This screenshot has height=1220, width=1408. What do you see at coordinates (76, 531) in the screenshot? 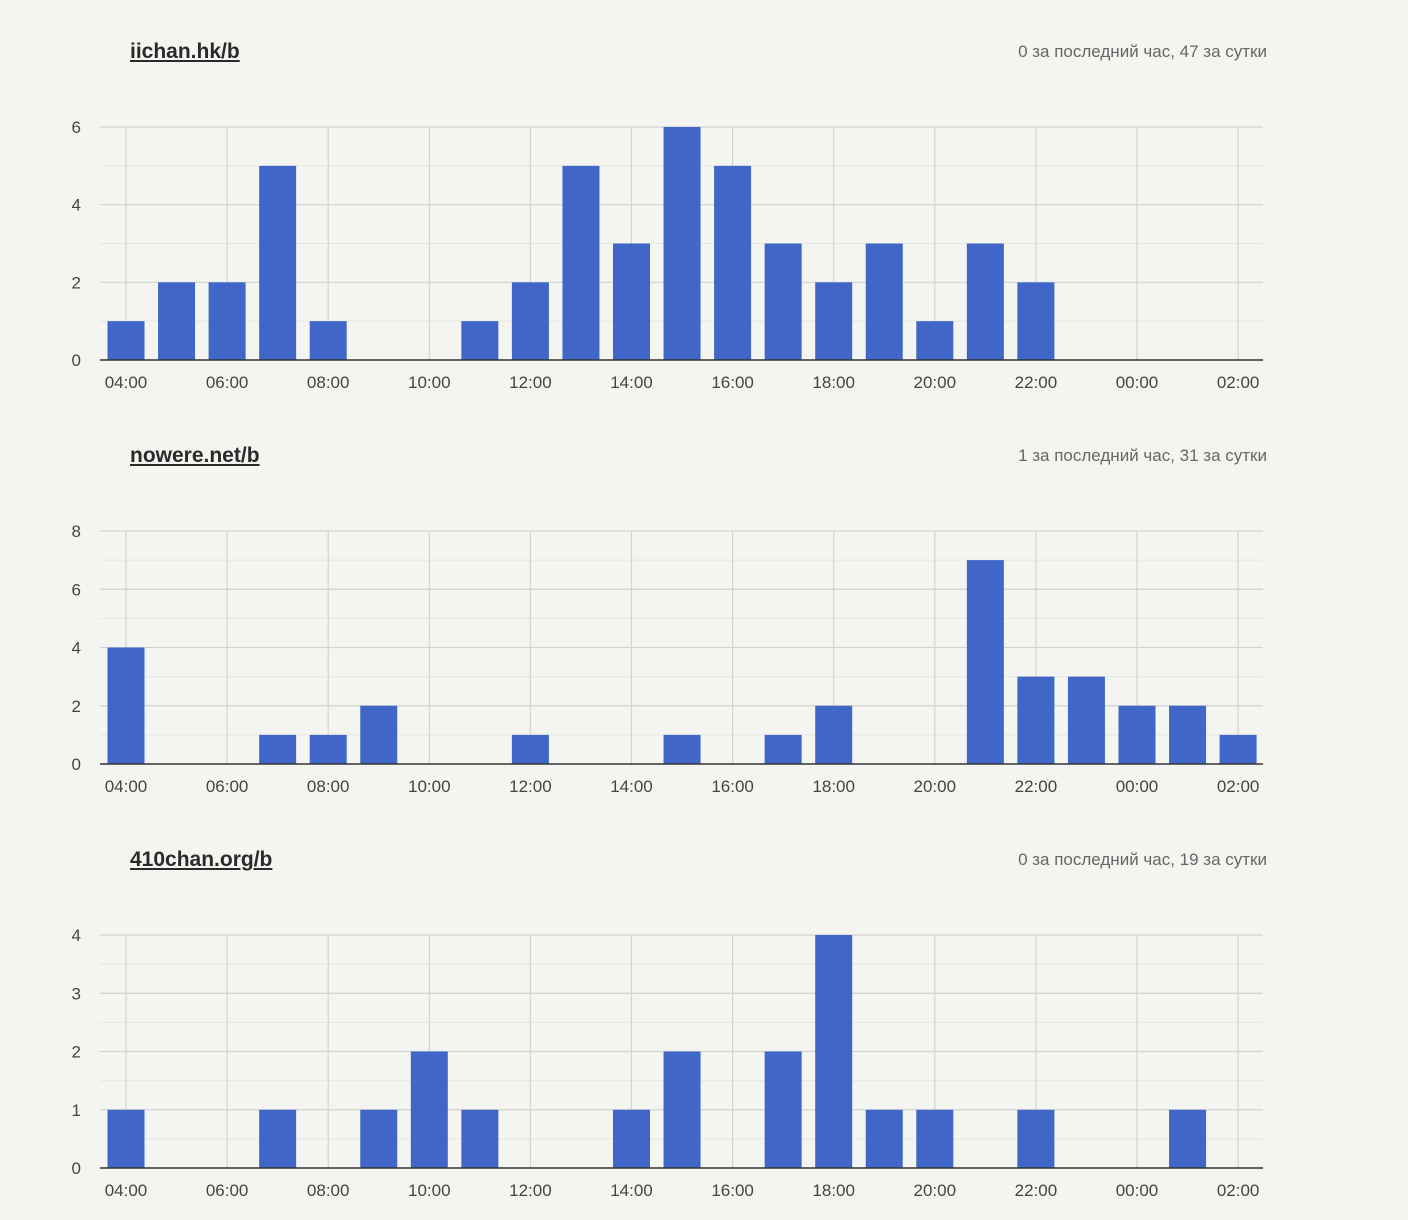
I see `y-tick-label: 8` at bounding box center [76, 531].